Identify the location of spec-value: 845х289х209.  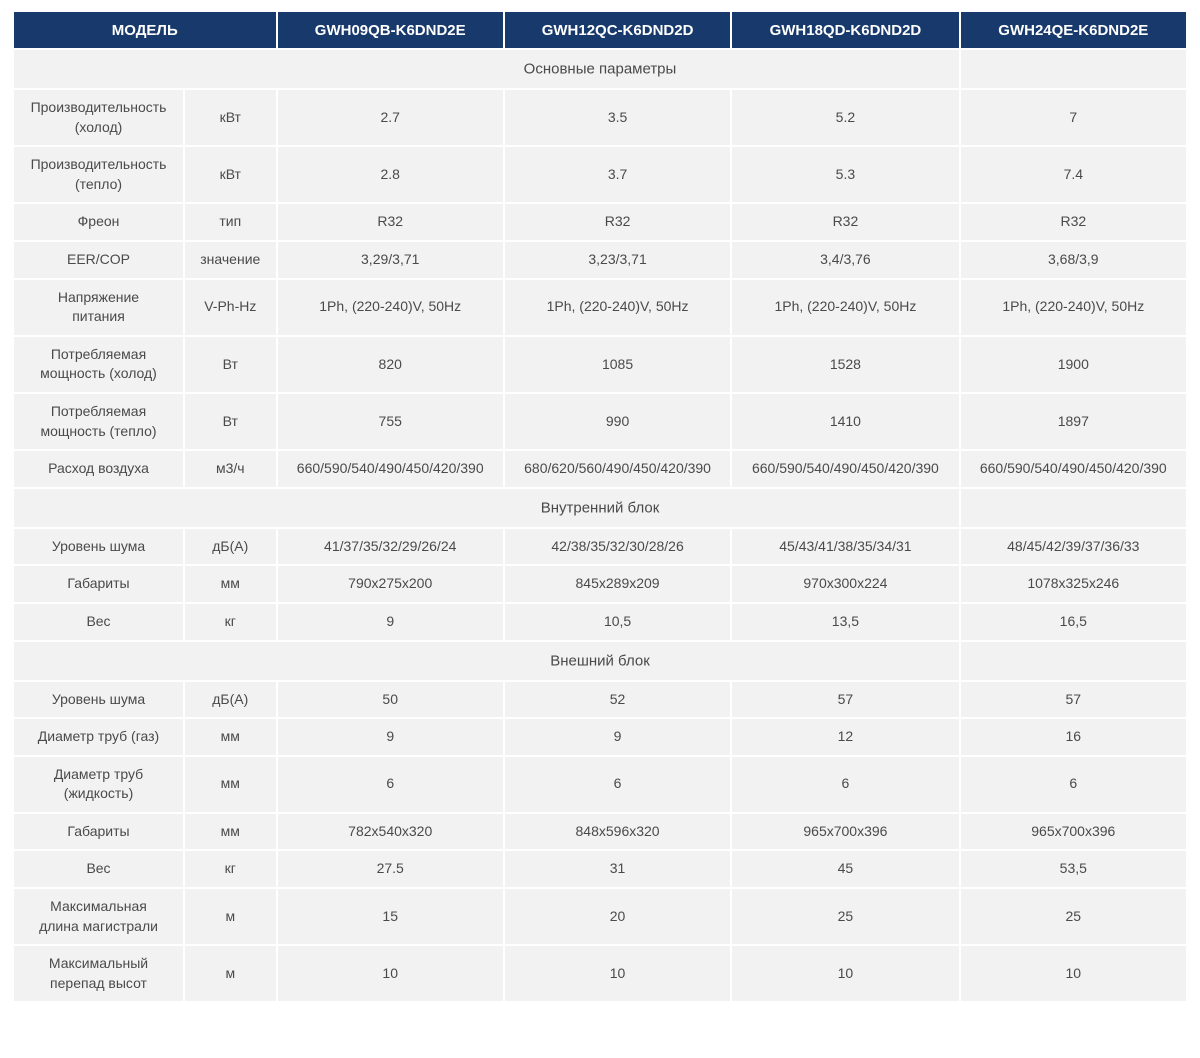
(617, 584).